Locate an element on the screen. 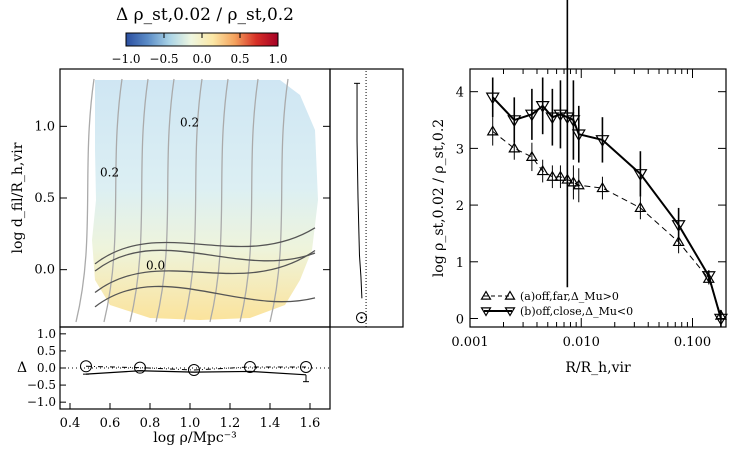  side-circle-point is located at coordinates (361, 318).